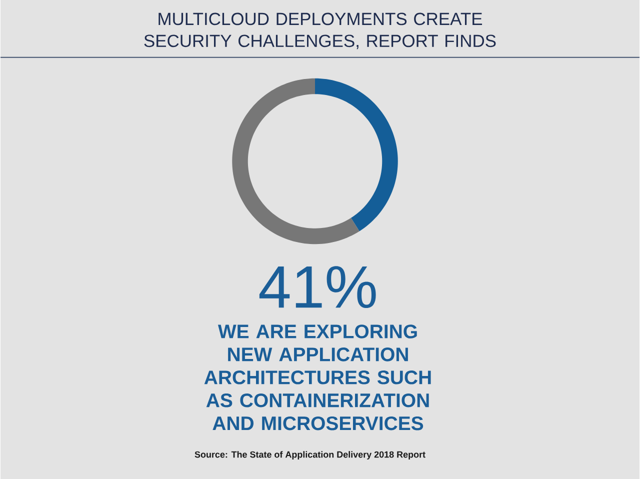 The height and width of the screenshot is (479, 640). I want to click on chart-title: MULTICLOUD DEPLOYMENTS CREATE SECURITY CHALLENGES, REPORT FINDS, so click(320, 31).